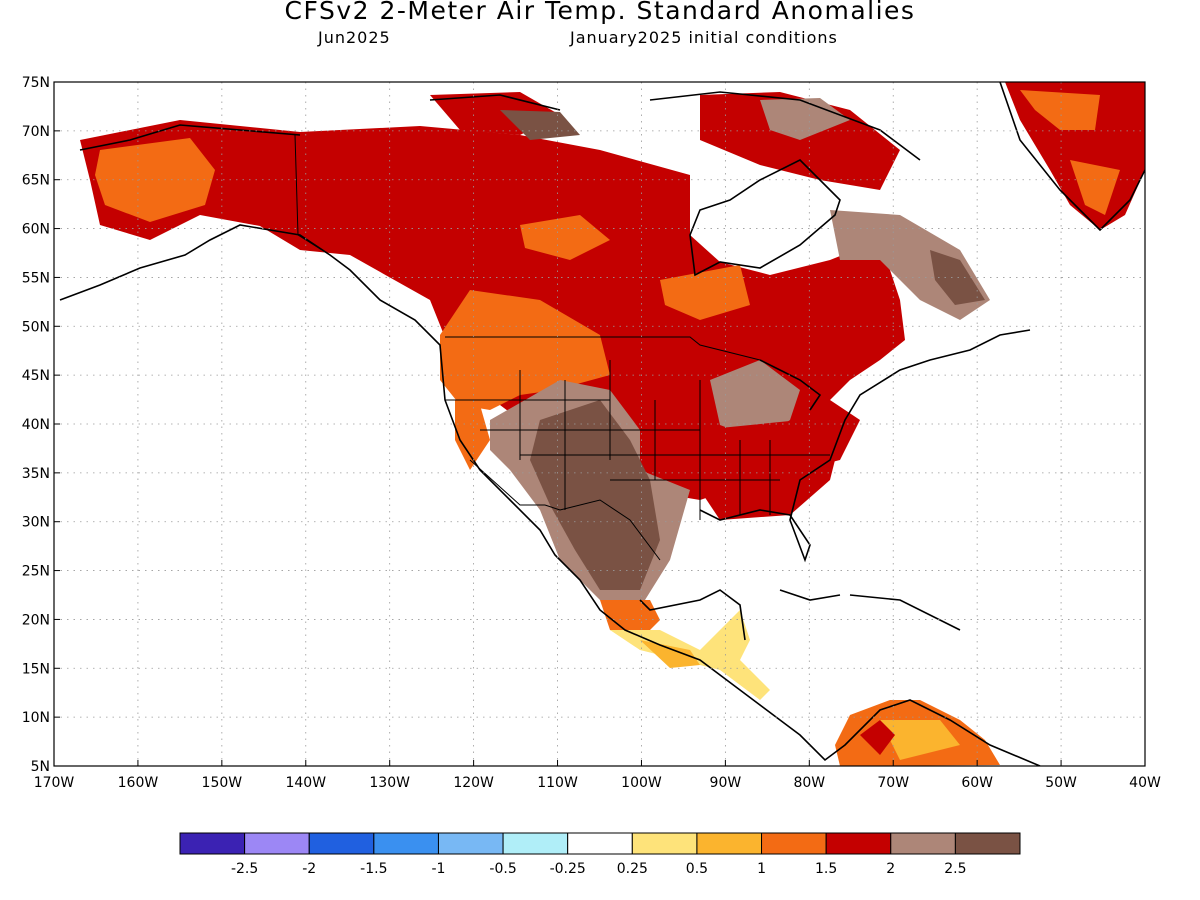 Image resolution: width=1200 pixels, height=900 pixels. I want to click on lon-label: 60W, so click(977, 783).